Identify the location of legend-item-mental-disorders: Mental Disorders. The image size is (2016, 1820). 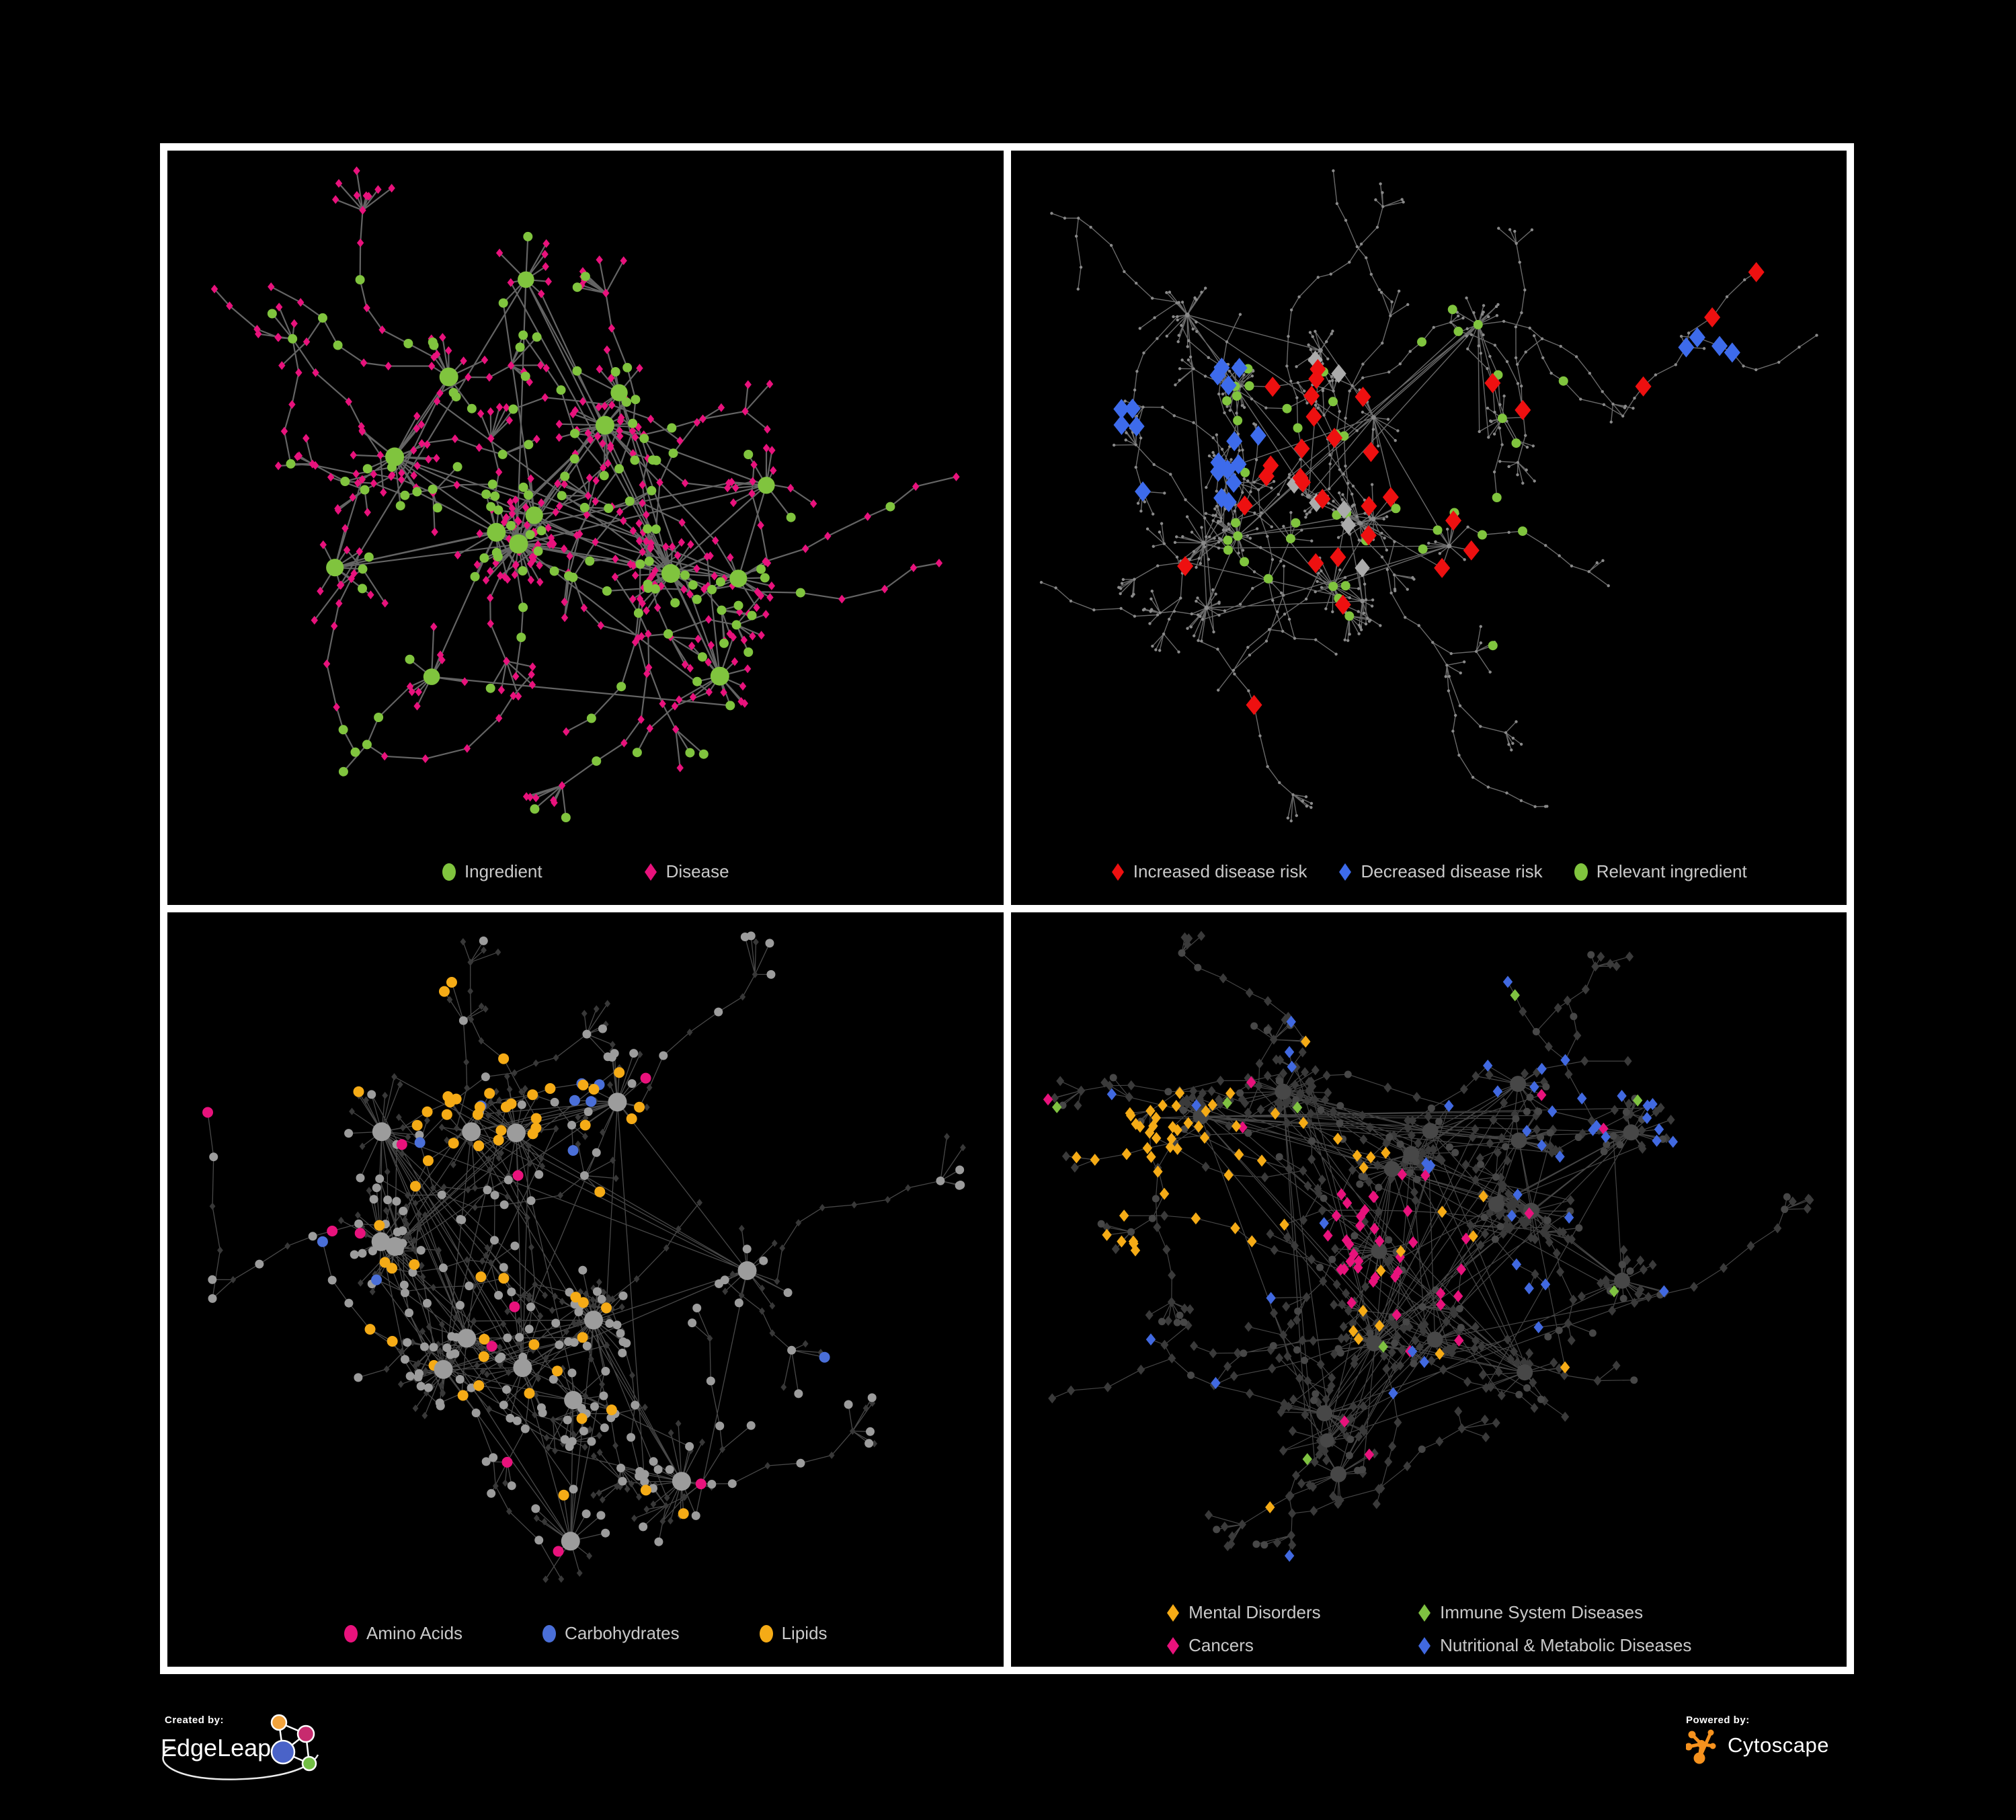
(1291, 1612).